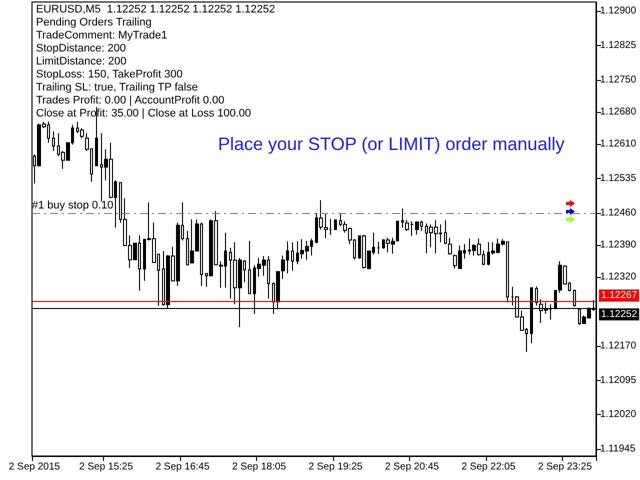 The height and width of the screenshot is (480, 640). What do you see at coordinates (618, 178) in the screenshot?
I see `y-tick-label: 1.12535` at bounding box center [618, 178].